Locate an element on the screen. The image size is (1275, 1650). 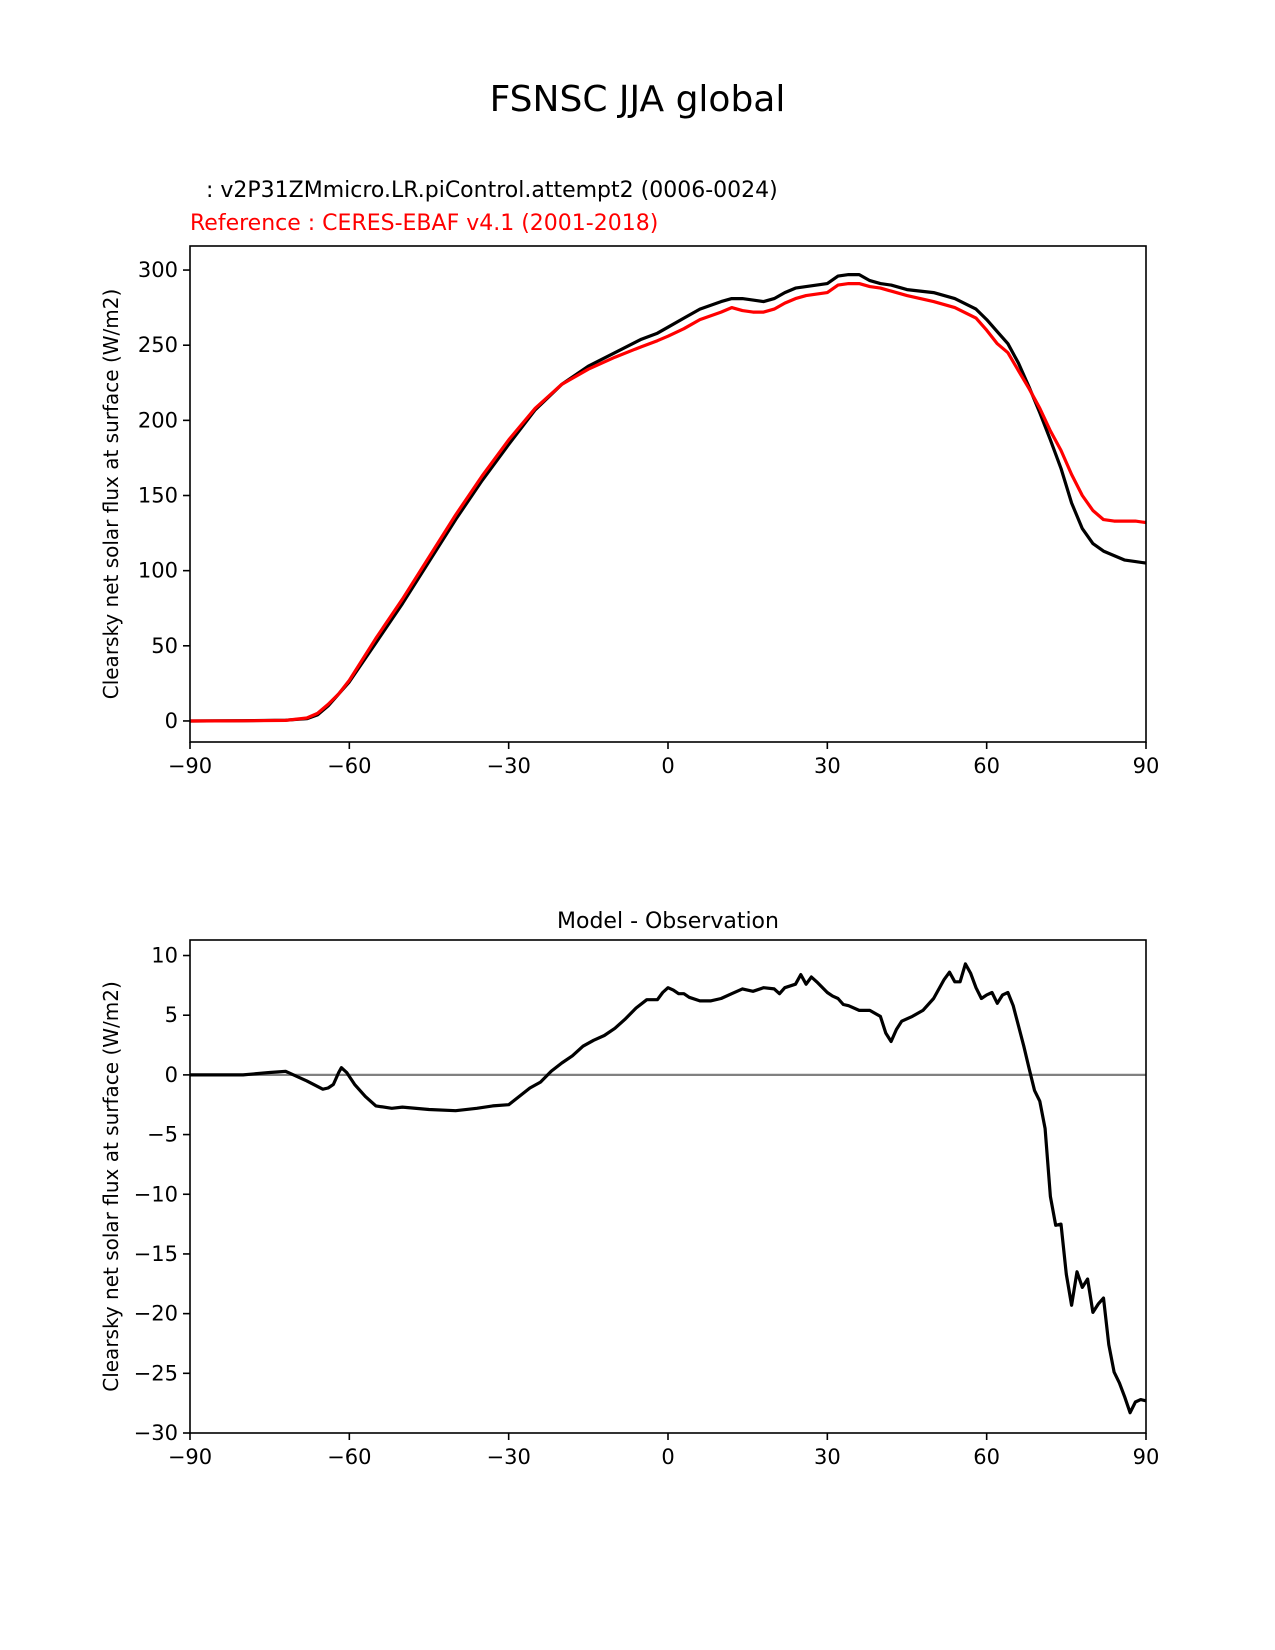
y-tick-label: −15 is located at coordinates (156, 1254).